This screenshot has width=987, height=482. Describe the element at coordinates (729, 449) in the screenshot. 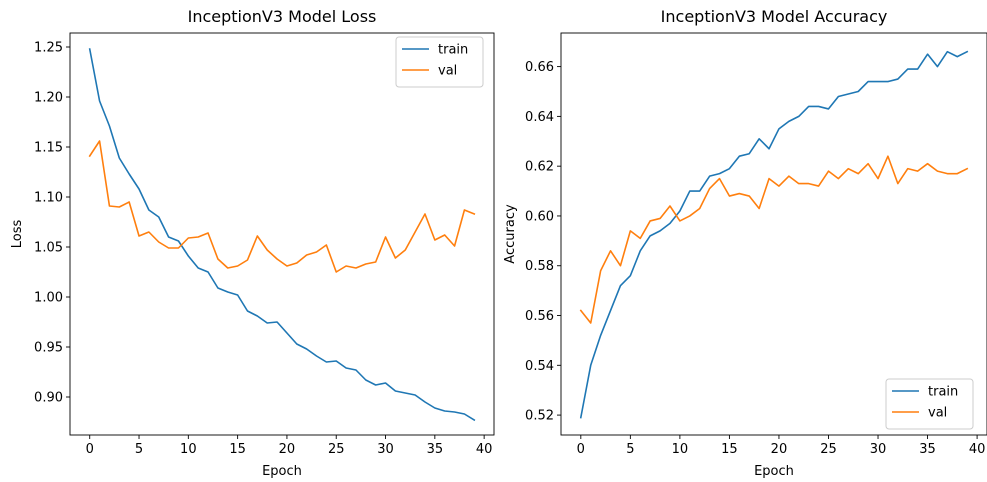

I see `accuracy-x-tick-label: 15` at that location.